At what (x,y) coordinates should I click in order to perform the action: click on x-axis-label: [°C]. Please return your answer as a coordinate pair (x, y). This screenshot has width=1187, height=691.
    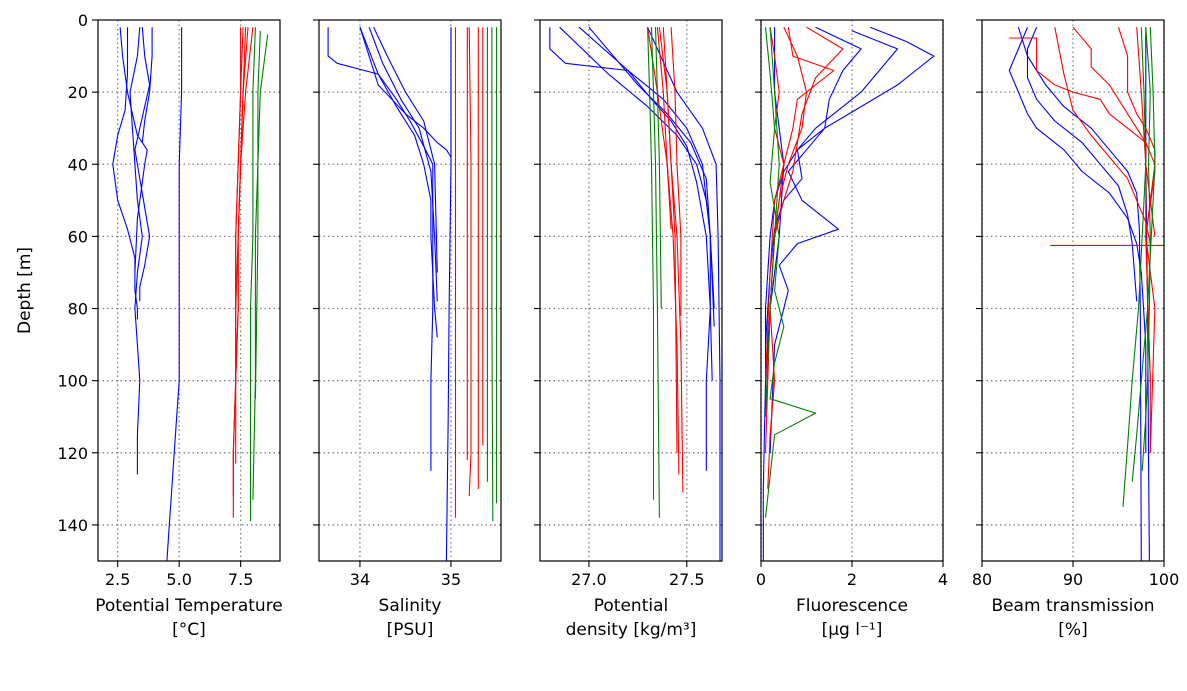
    Looking at the image, I should click on (189, 630).